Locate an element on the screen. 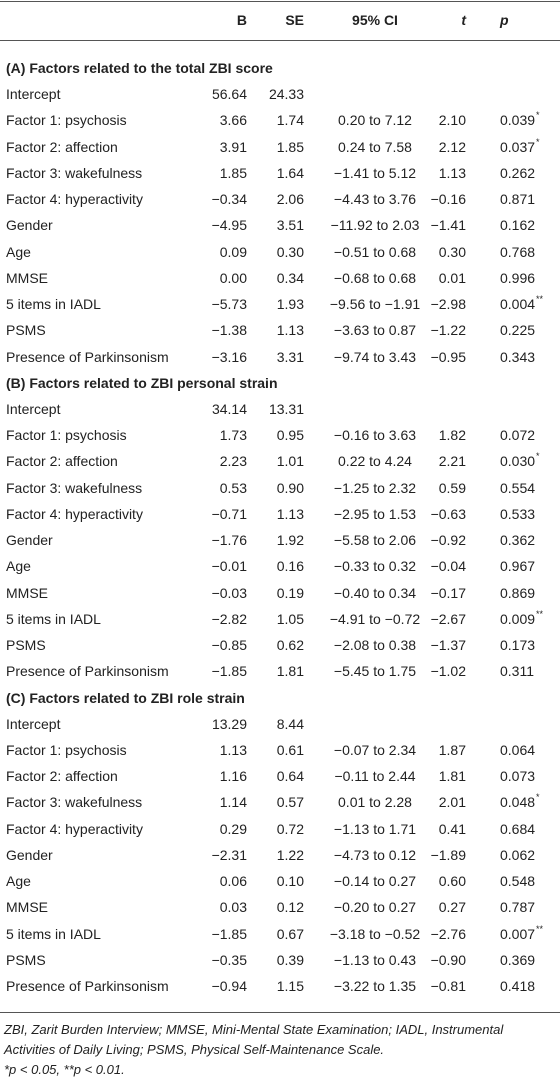  cell: 2.10 is located at coordinates (452, 120).